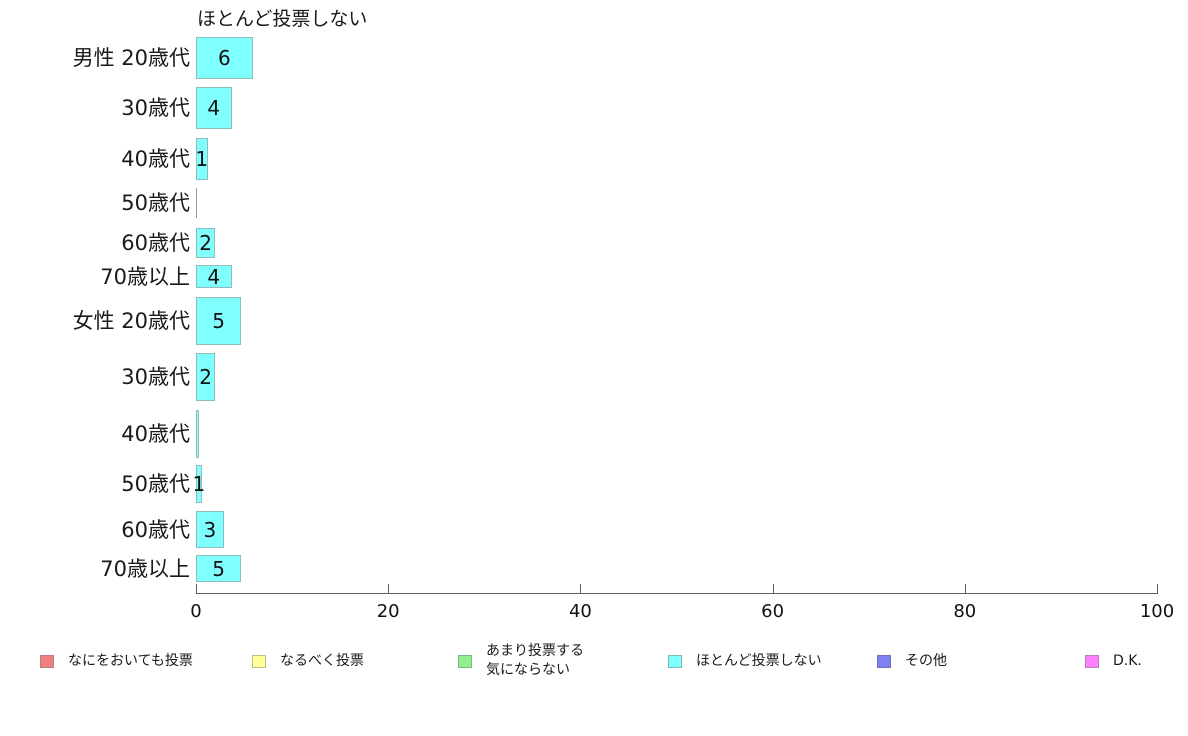 This screenshot has width=1188, height=736. Describe the element at coordinates (759, 660) in the screenshot. I see `legend-item-label: ほとんど投票しない` at that location.